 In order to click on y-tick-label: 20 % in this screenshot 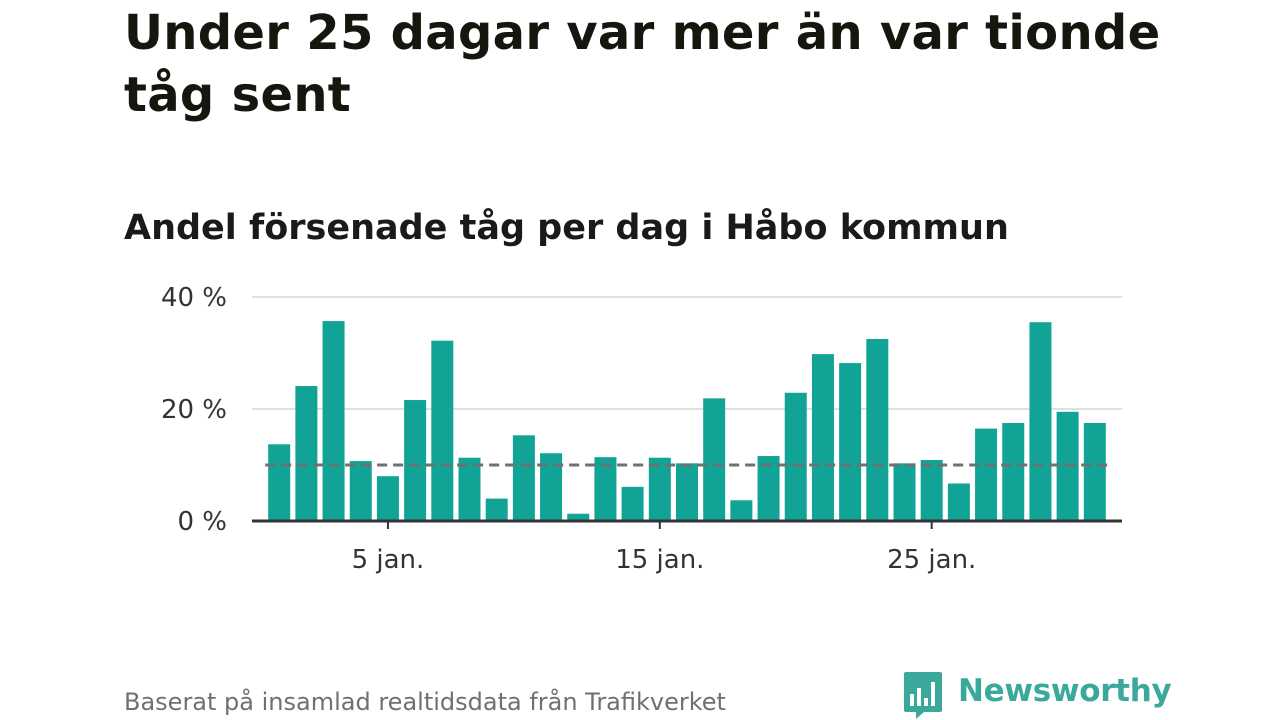, I will do `click(194, 410)`.